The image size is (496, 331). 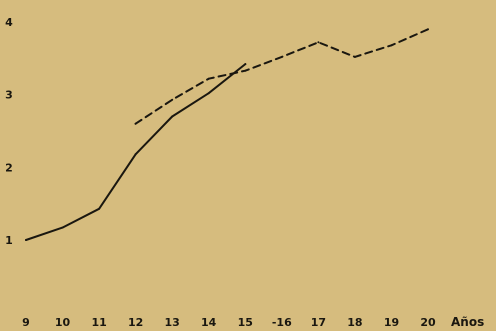 I want to click on y-tick-label: 2, so click(x=9, y=167).